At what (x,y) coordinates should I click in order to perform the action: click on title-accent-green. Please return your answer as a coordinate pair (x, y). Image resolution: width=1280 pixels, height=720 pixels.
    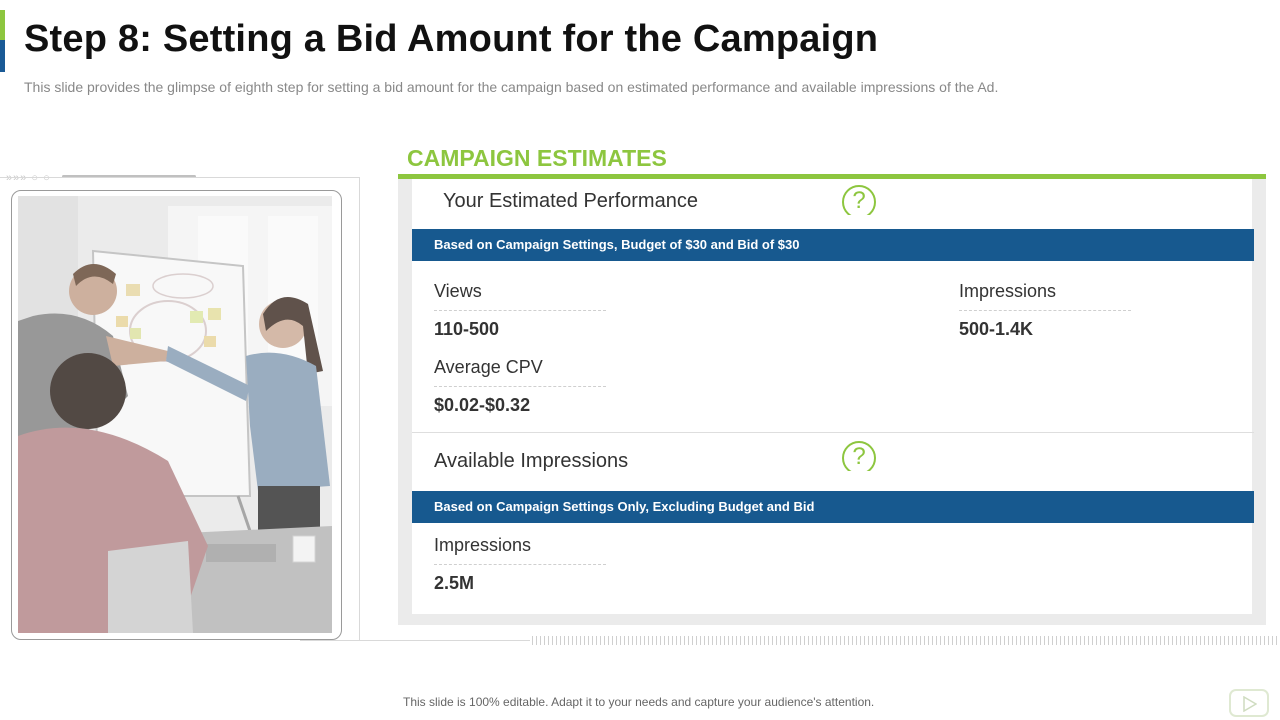
    Looking at the image, I should click on (2, 25).